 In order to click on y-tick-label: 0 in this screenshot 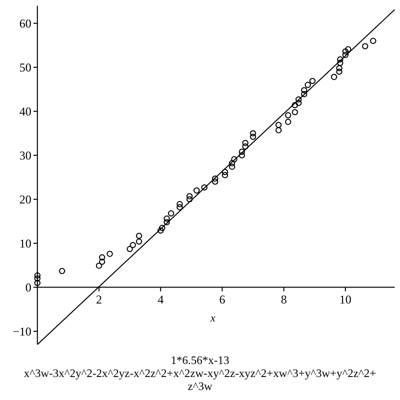, I will do `click(28, 287)`.